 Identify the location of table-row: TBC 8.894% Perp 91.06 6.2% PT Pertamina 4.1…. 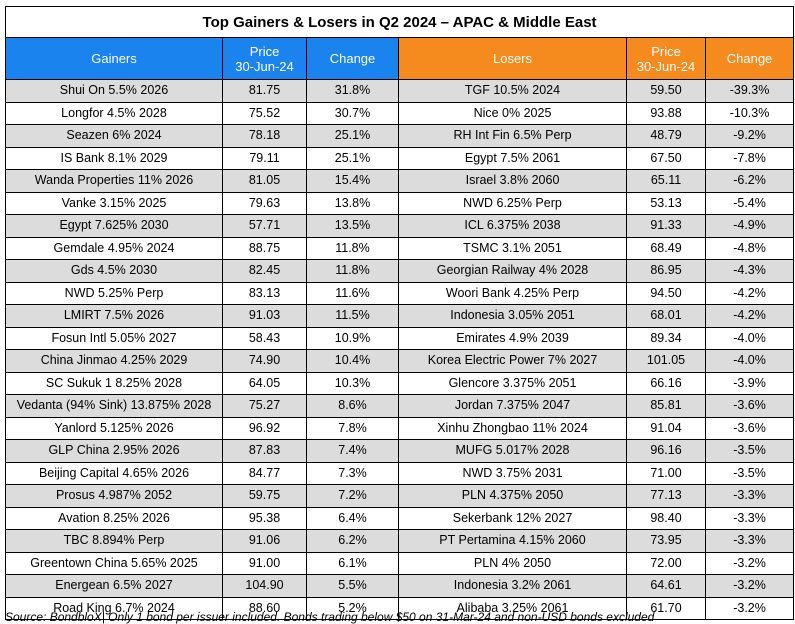
(400, 541).